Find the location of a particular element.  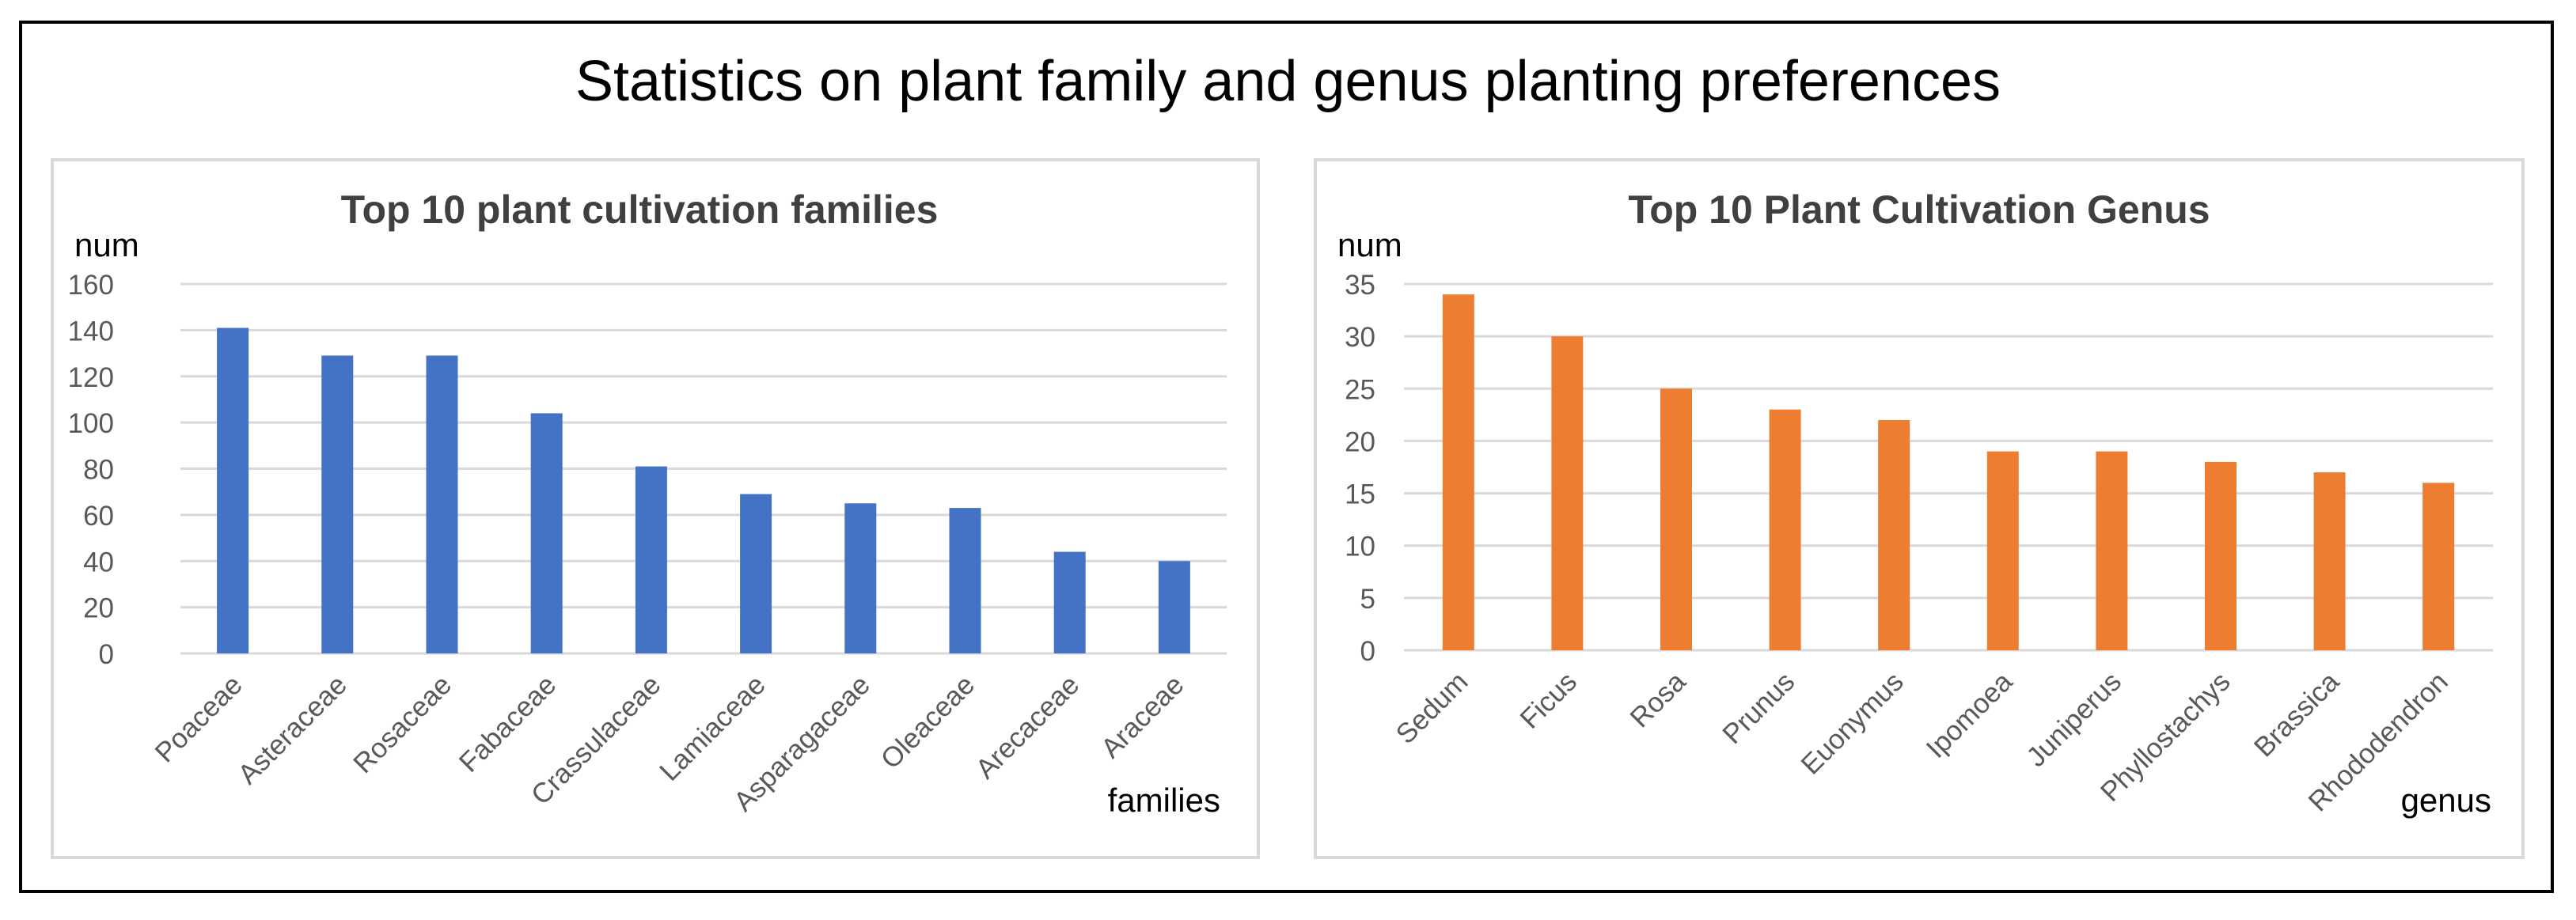

x-axis-label: families is located at coordinates (1164, 800).